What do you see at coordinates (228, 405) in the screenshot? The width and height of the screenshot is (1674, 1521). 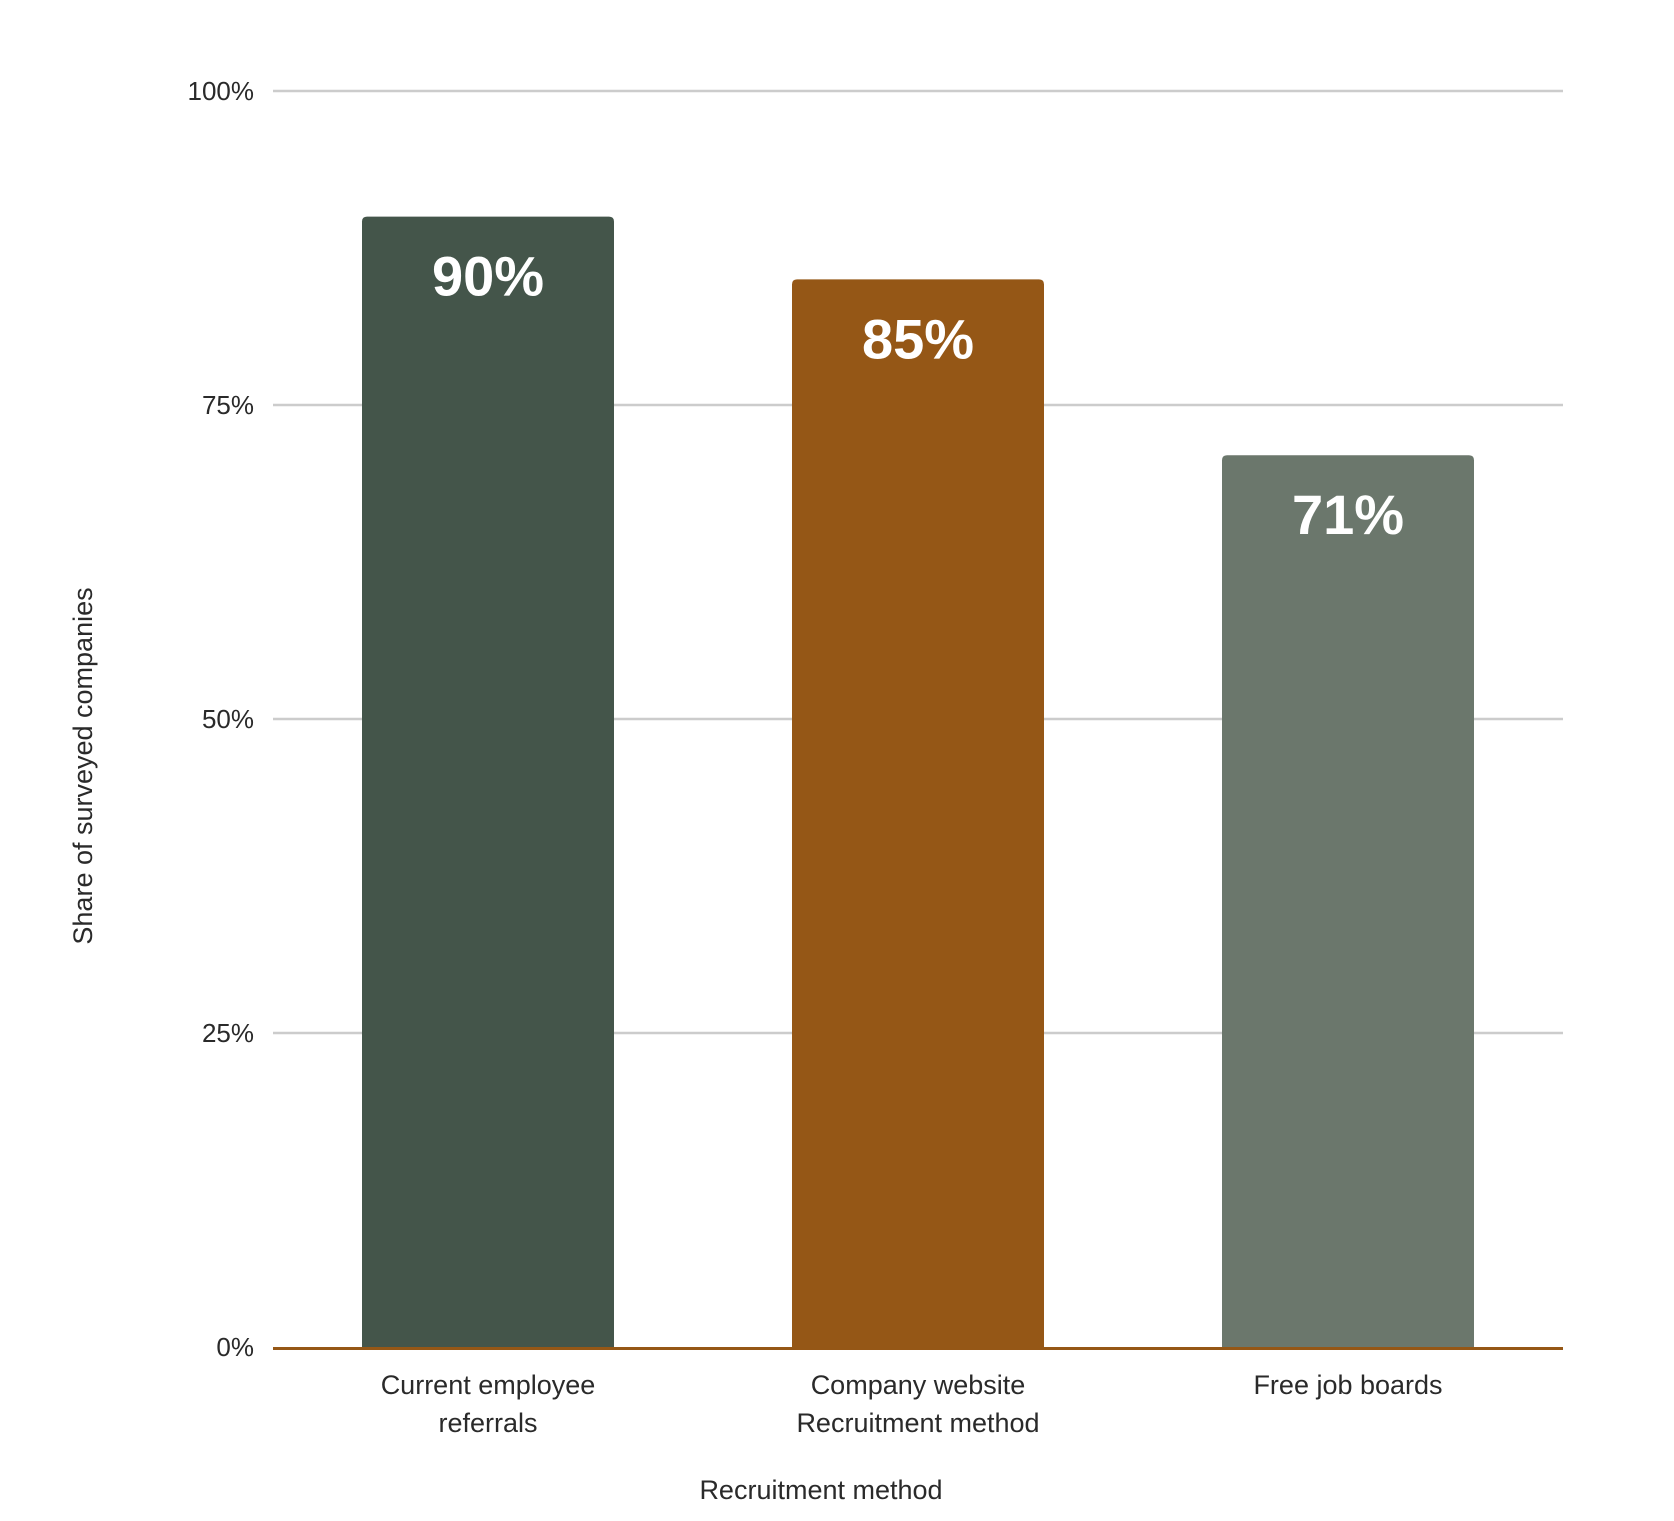 I see `y-tick-label: 75%` at bounding box center [228, 405].